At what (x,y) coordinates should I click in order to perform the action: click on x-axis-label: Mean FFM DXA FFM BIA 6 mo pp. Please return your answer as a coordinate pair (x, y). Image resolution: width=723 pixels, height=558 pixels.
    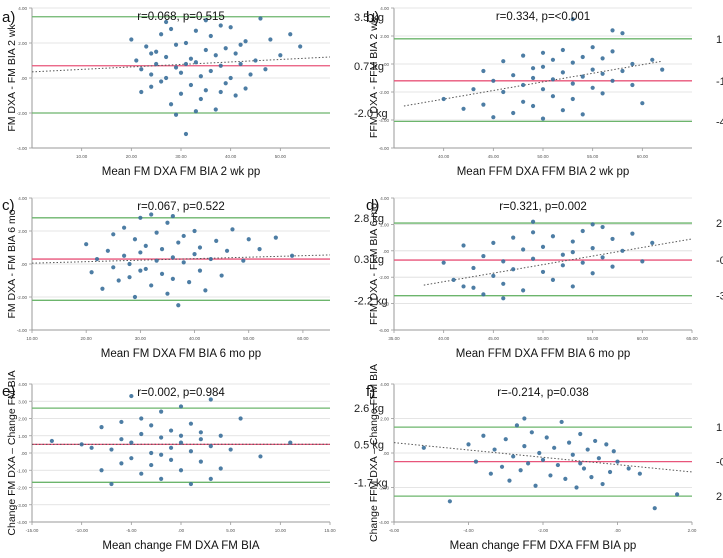
    Looking at the image, I should click on (543, 354).